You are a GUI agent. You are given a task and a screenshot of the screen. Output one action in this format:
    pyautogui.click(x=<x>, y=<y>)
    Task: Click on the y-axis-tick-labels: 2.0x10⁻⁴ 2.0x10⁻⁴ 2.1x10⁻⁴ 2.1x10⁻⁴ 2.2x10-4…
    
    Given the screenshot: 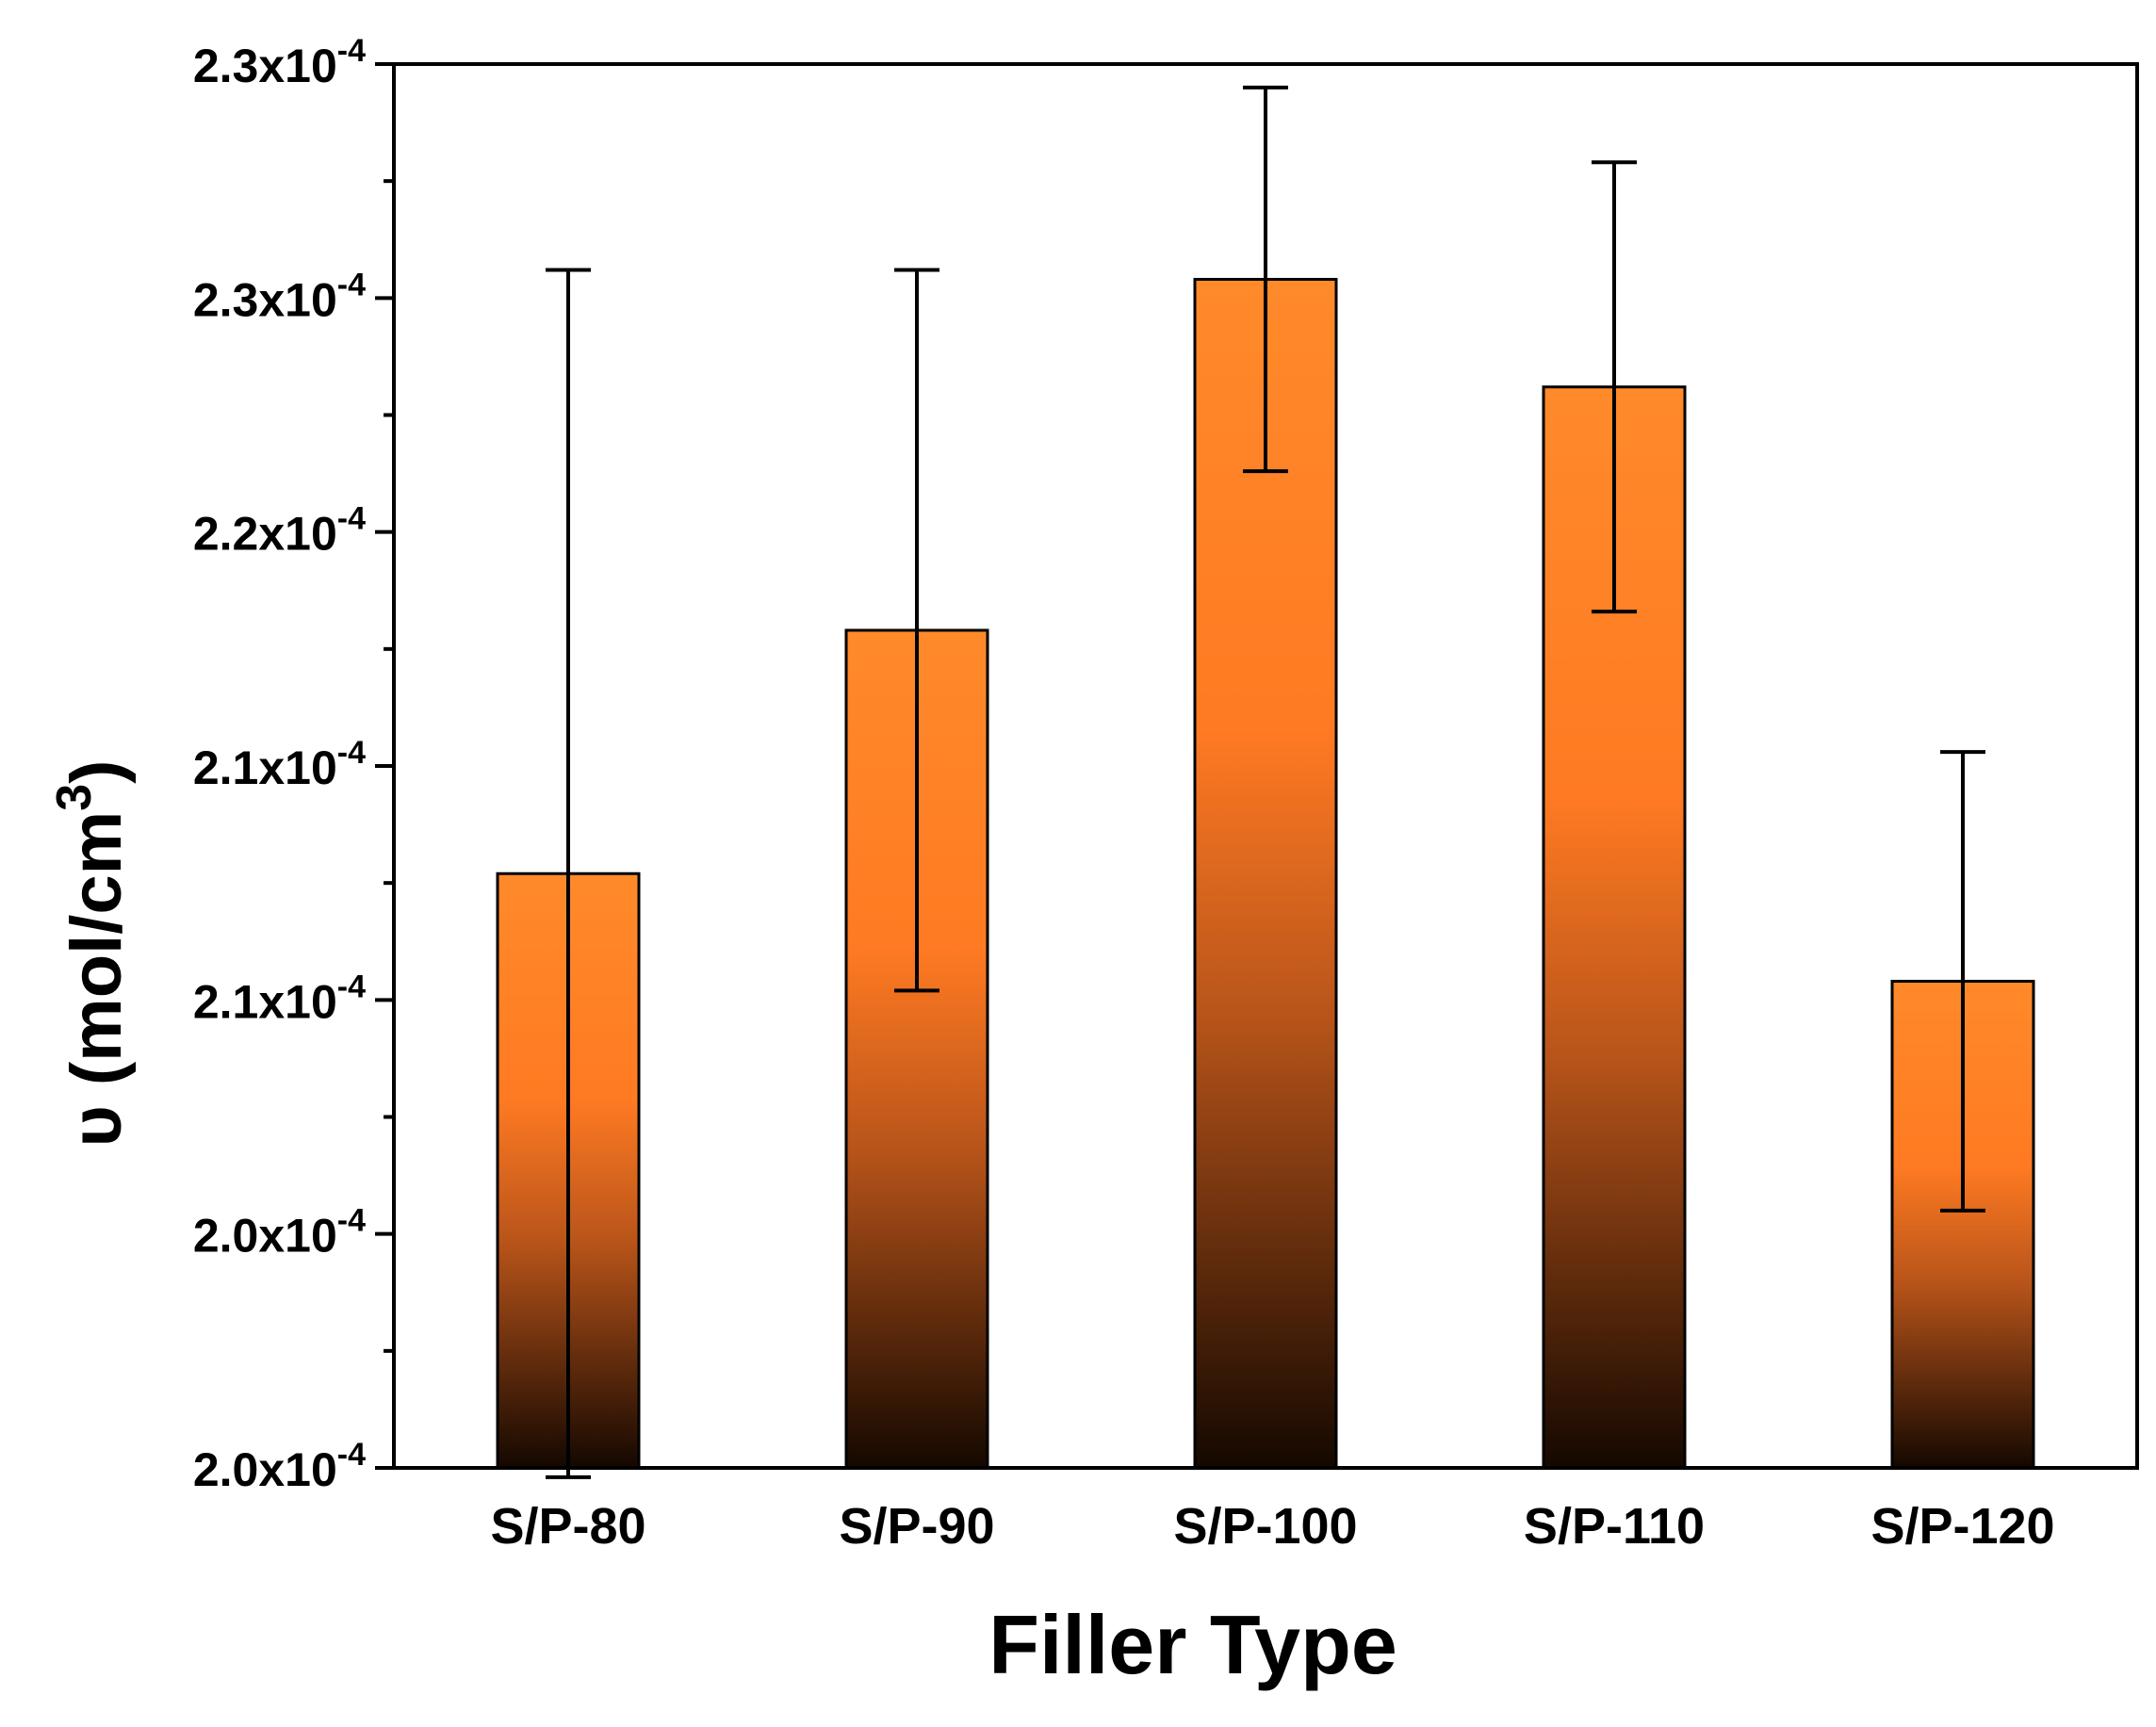 What is the action you would take?
    pyautogui.click(x=279, y=765)
    